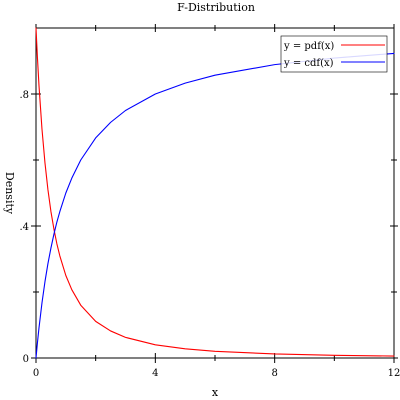 The width and height of the screenshot is (400, 400). I want to click on y-tick-label: .4, so click(24, 227).